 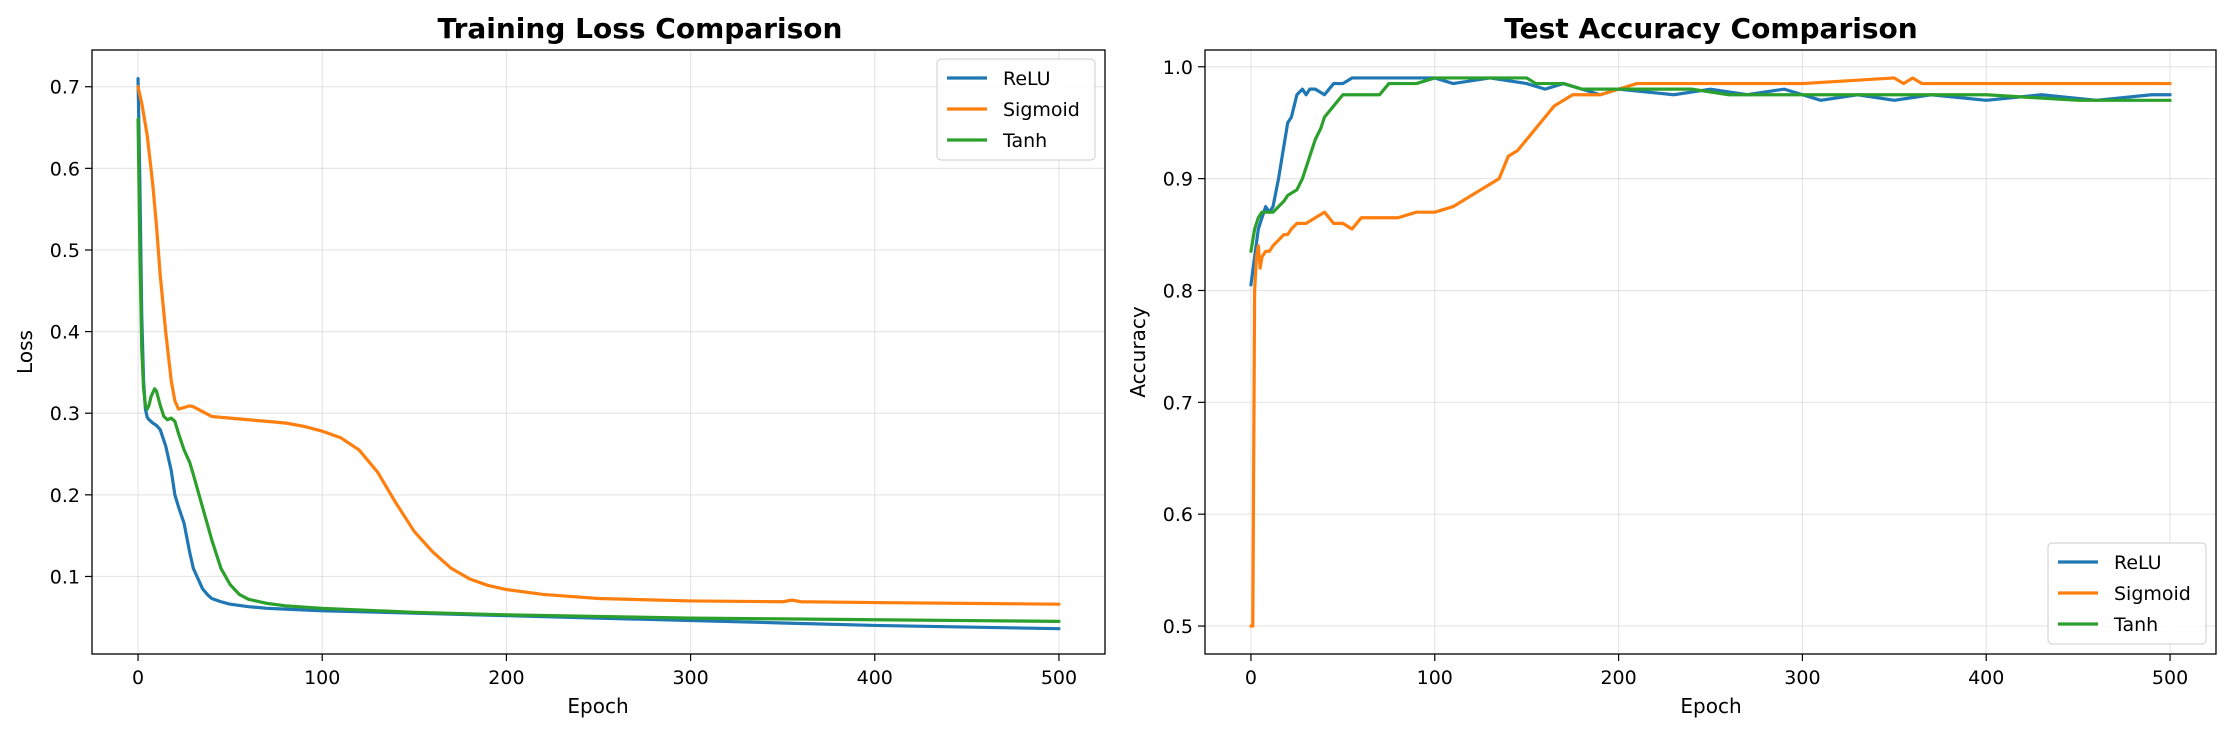 What do you see at coordinates (65, 333) in the screenshot?
I see `y-tick-label: 0.4` at bounding box center [65, 333].